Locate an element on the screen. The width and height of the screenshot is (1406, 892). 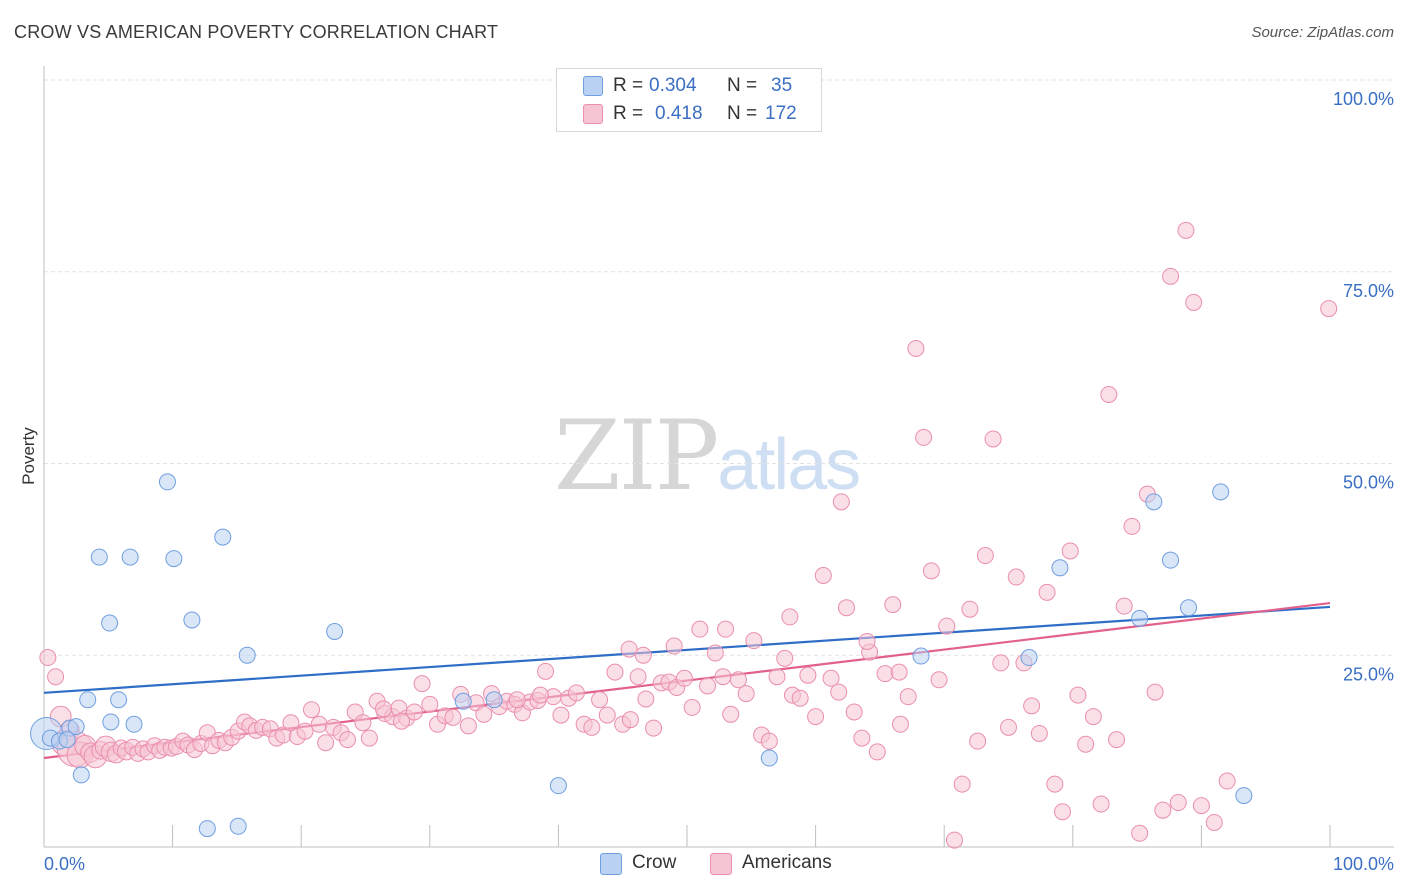
bottom-crow-label: Crow is located at coordinates (654, 862).